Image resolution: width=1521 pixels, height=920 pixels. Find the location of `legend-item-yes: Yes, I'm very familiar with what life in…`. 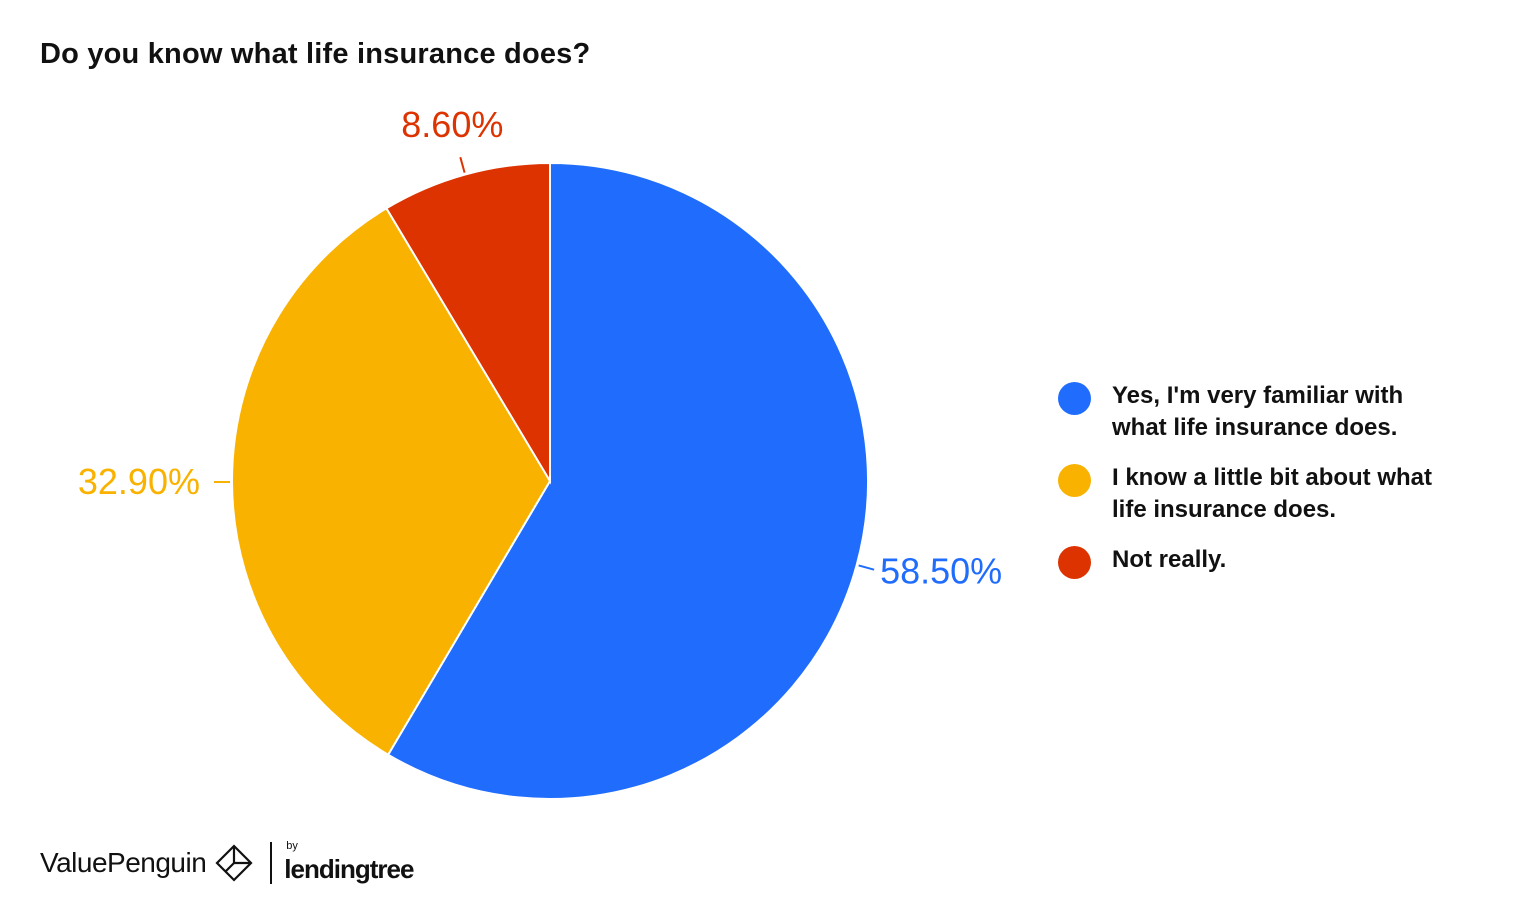

legend-item-yes: Yes, I'm very familiar with what life in… is located at coordinates (1268, 412).